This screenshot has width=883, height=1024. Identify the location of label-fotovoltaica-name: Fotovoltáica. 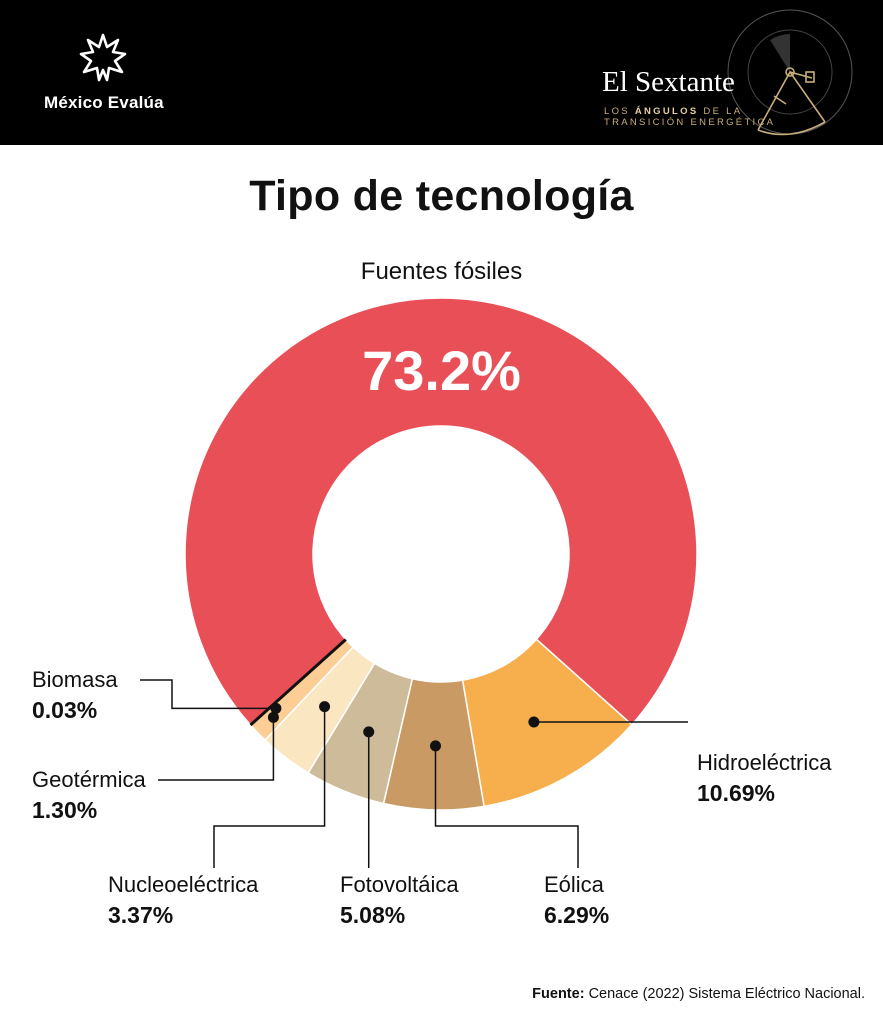
(399, 884).